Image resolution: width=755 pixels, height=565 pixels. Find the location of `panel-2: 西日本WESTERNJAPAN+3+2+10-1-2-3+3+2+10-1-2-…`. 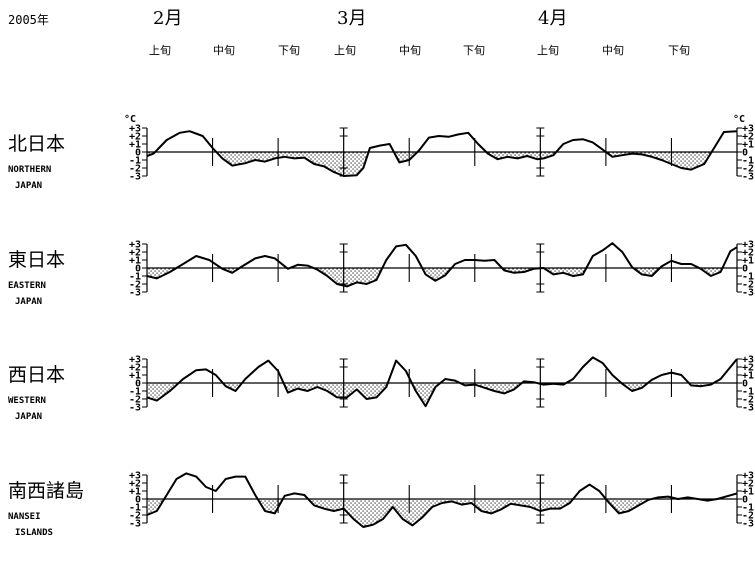

panel-2: 西日本WESTERNJAPAN+3+2+10-1-2-3+3+2+10-1-2-… is located at coordinates (381, 389).